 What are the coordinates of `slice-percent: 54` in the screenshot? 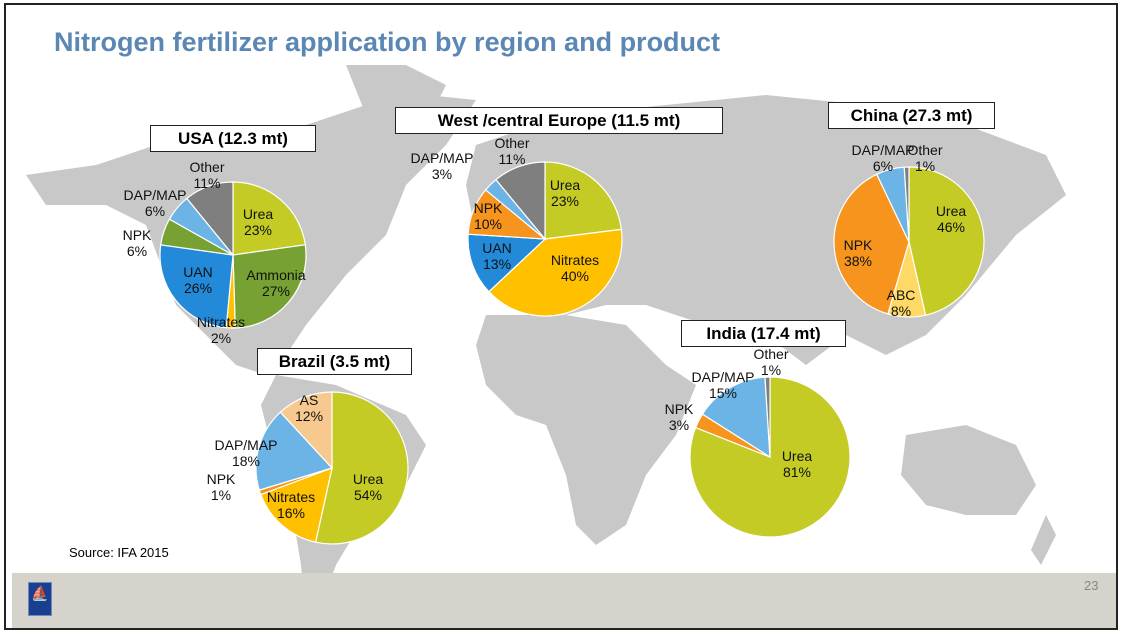 It's located at (368, 495).